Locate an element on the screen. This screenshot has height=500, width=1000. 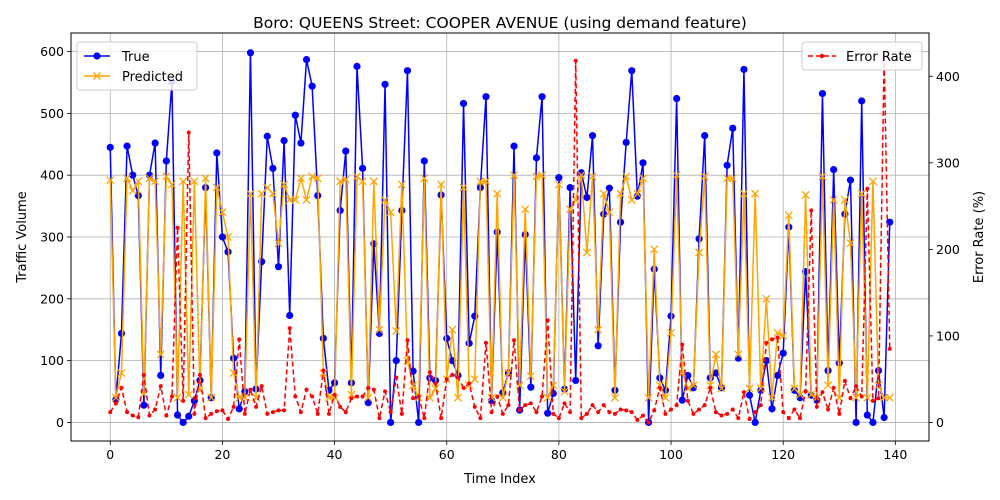
x-axis-title: Time Index is located at coordinates (499, 479).